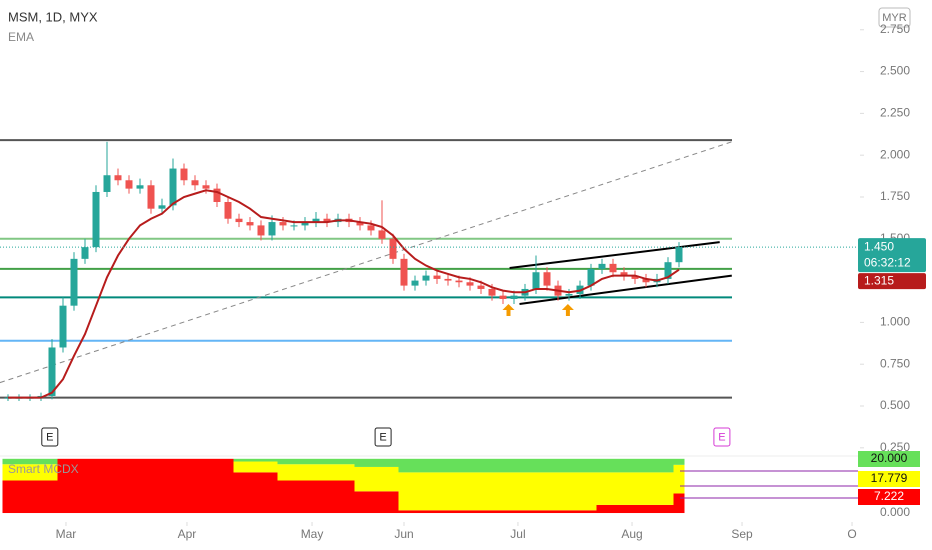 This screenshot has height=550, width=932. I want to click on x-tick-label: Sep, so click(742, 534).